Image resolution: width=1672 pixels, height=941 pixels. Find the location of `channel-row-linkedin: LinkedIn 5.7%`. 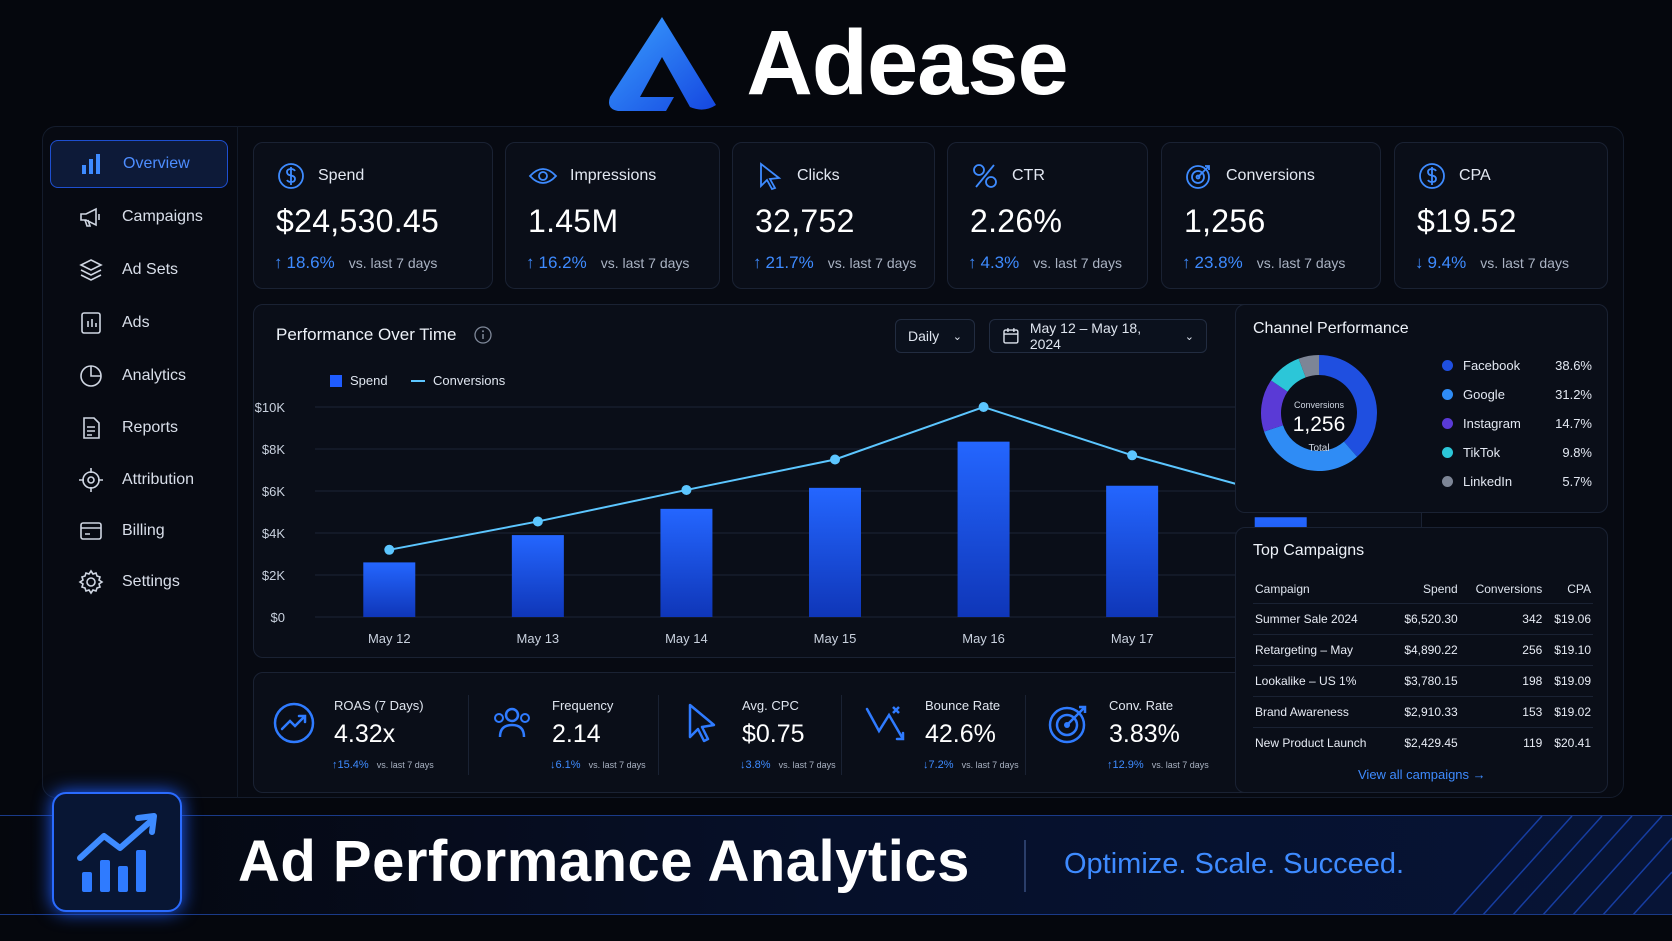

channel-row-linkedin: LinkedIn 5.7% is located at coordinates (1517, 481).